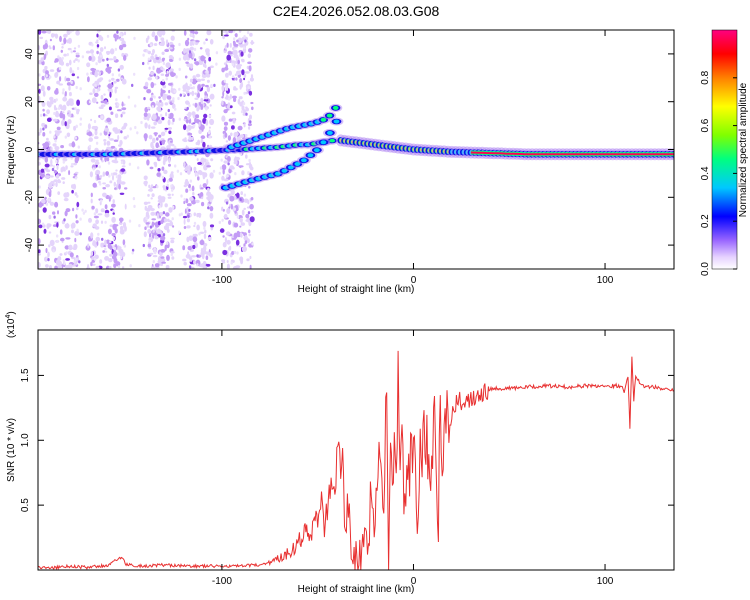 The image size is (750, 600). I want to click on spec-xtick-label-0: -100, so click(222, 280).